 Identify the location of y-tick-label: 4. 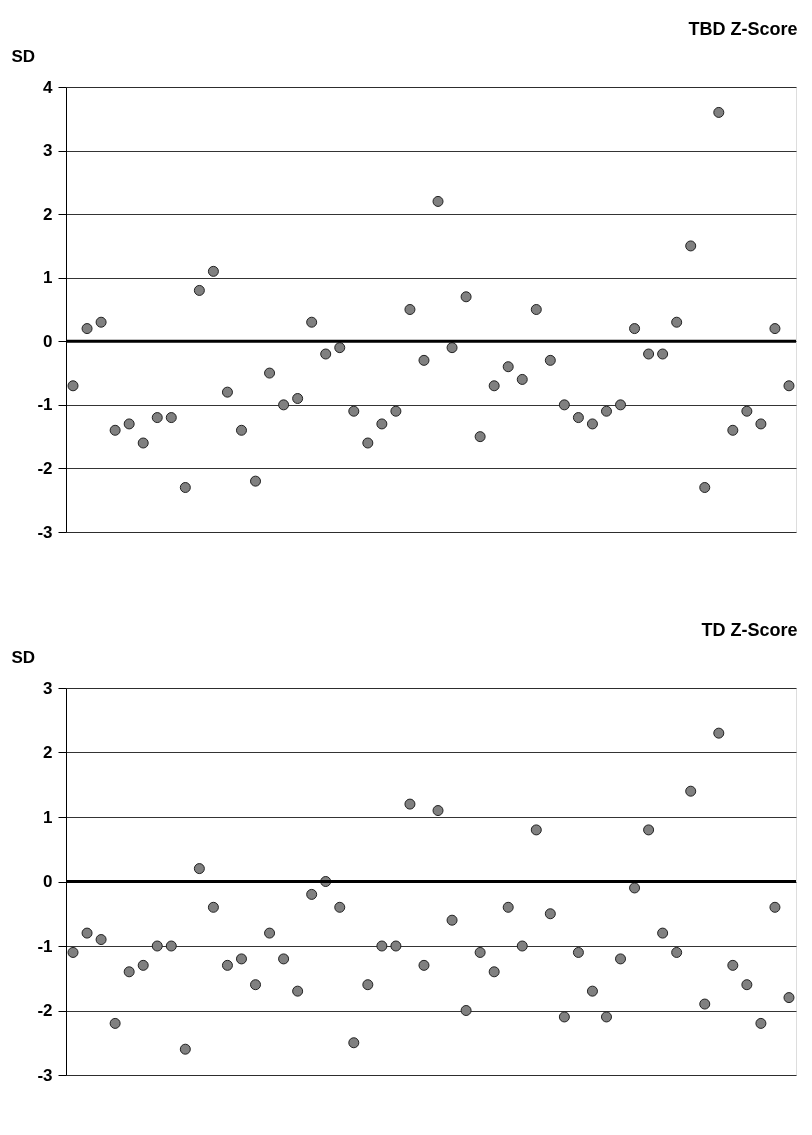
(48, 87).